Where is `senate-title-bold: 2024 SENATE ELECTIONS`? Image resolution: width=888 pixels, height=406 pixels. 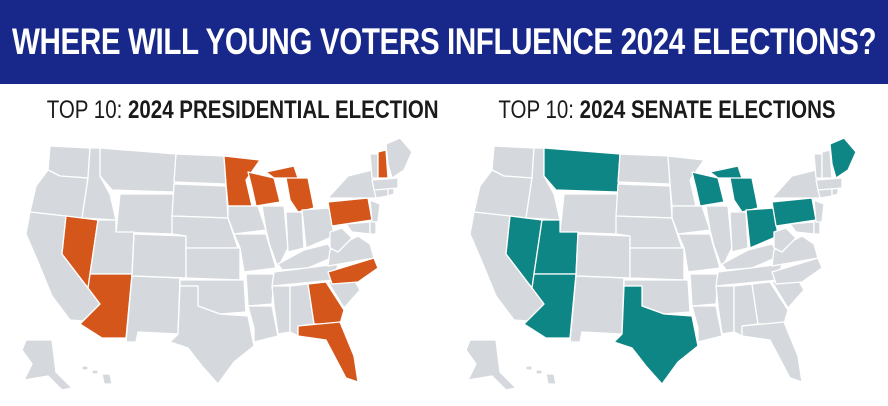
senate-title-bold: 2024 SENATE ELECTIONS is located at coordinates (707, 110).